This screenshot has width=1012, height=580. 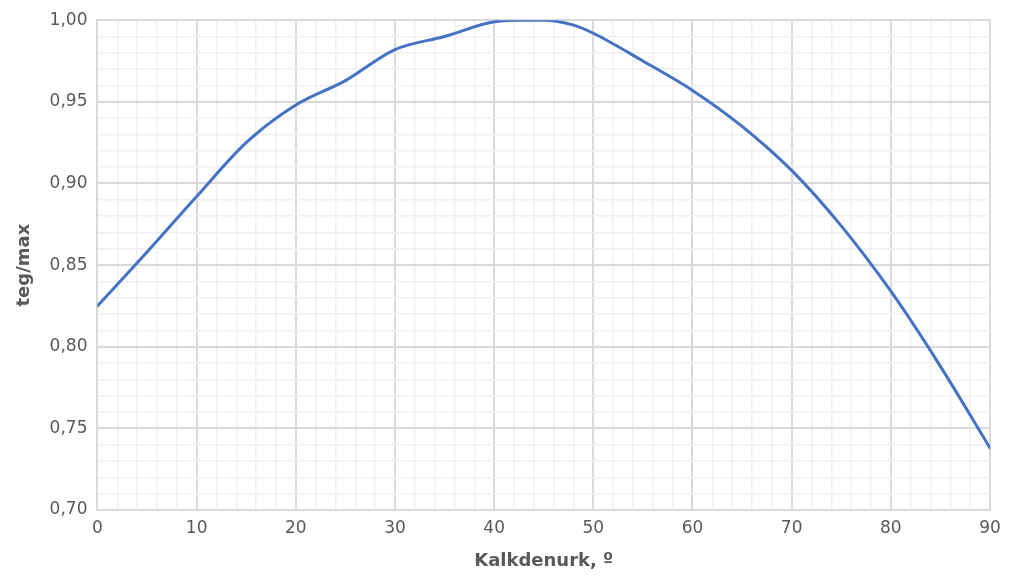 What do you see at coordinates (196, 526) in the screenshot?
I see `x-tick-label: 10` at bounding box center [196, 526].